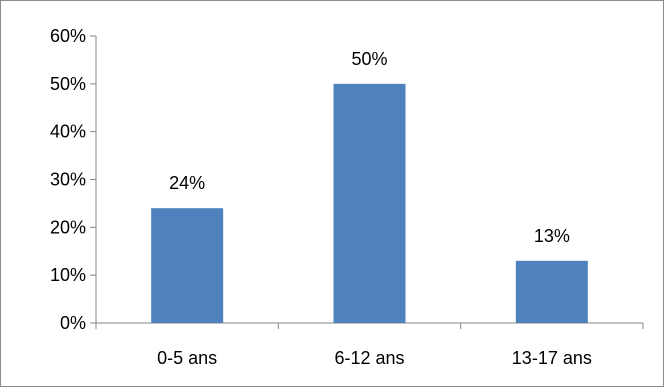  What do you see at coordinates (68, 84) in the screenshot?
I see `y-tick-label: 50%` at bounding box center [68, 84].